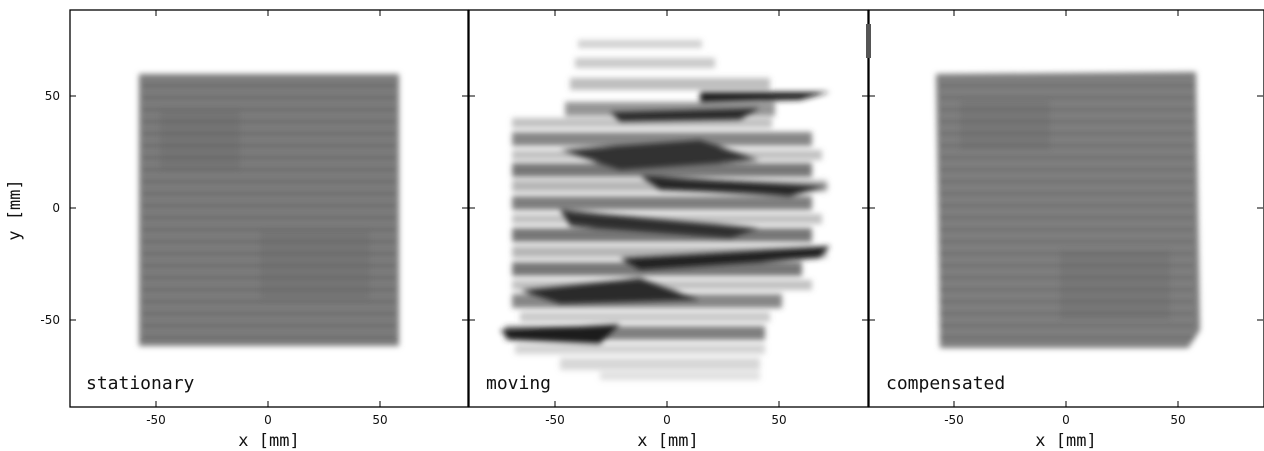 The image size is (1264, 451). What do you see at coordinates (518, 383) in the screenshot?
I see `panel-label-moving: moving` at bounding box center [518, 383].